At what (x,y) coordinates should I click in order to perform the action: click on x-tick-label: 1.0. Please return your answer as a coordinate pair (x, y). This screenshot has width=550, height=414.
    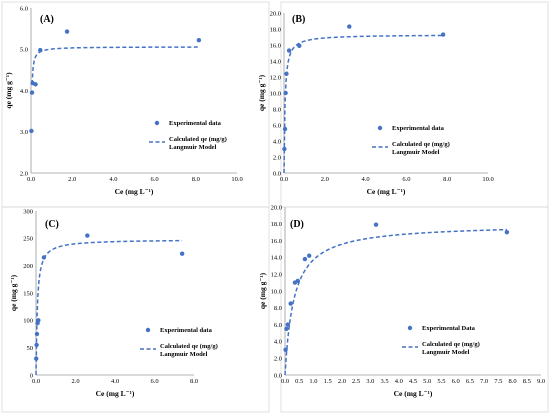
    Looking at the image, I should click on (313, 381).